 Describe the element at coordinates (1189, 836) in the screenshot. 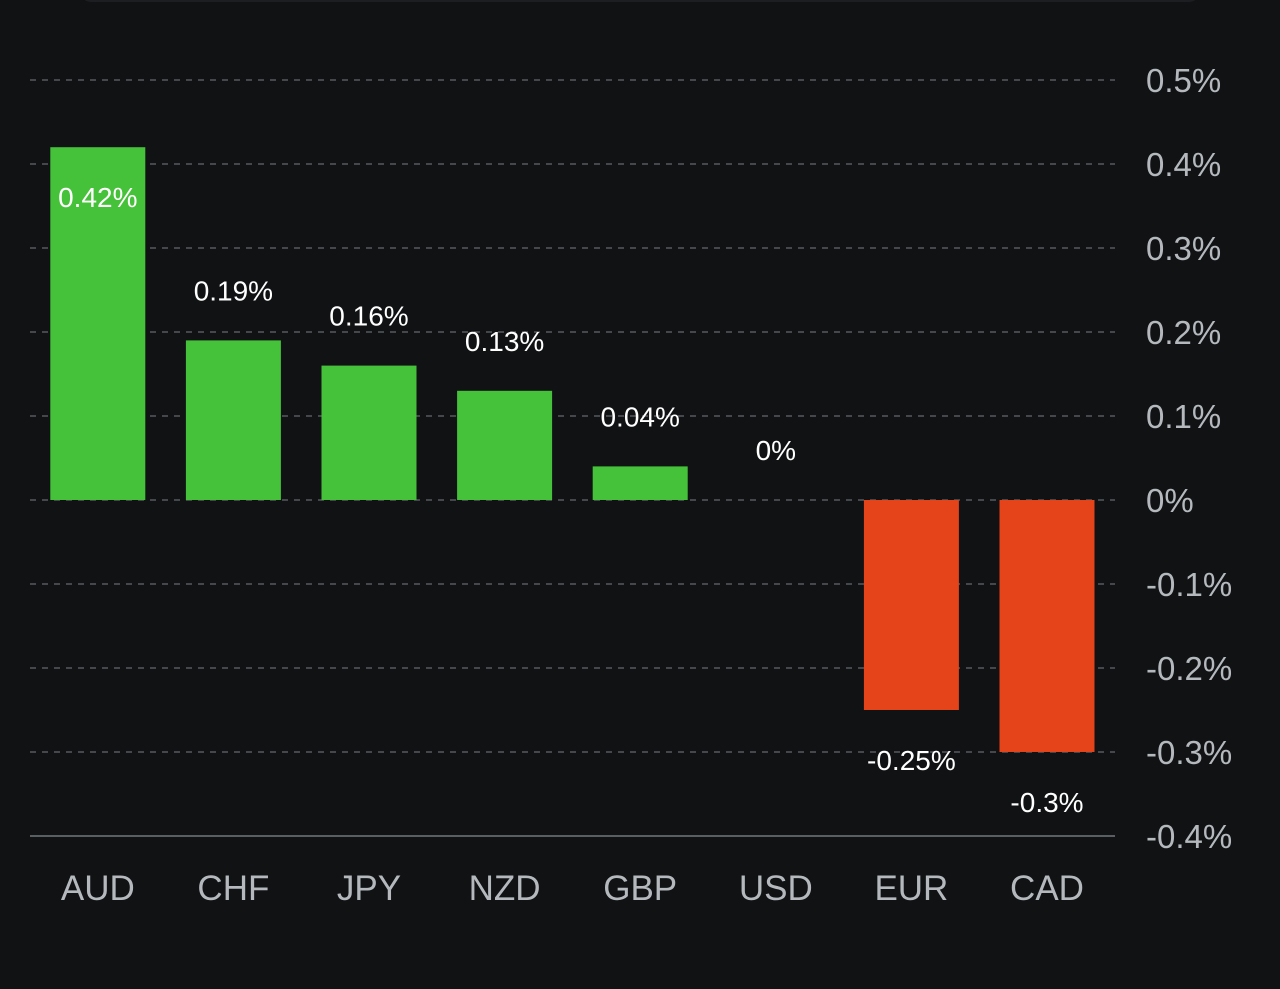

I see `y-tick-label: -0.4%` at that location.